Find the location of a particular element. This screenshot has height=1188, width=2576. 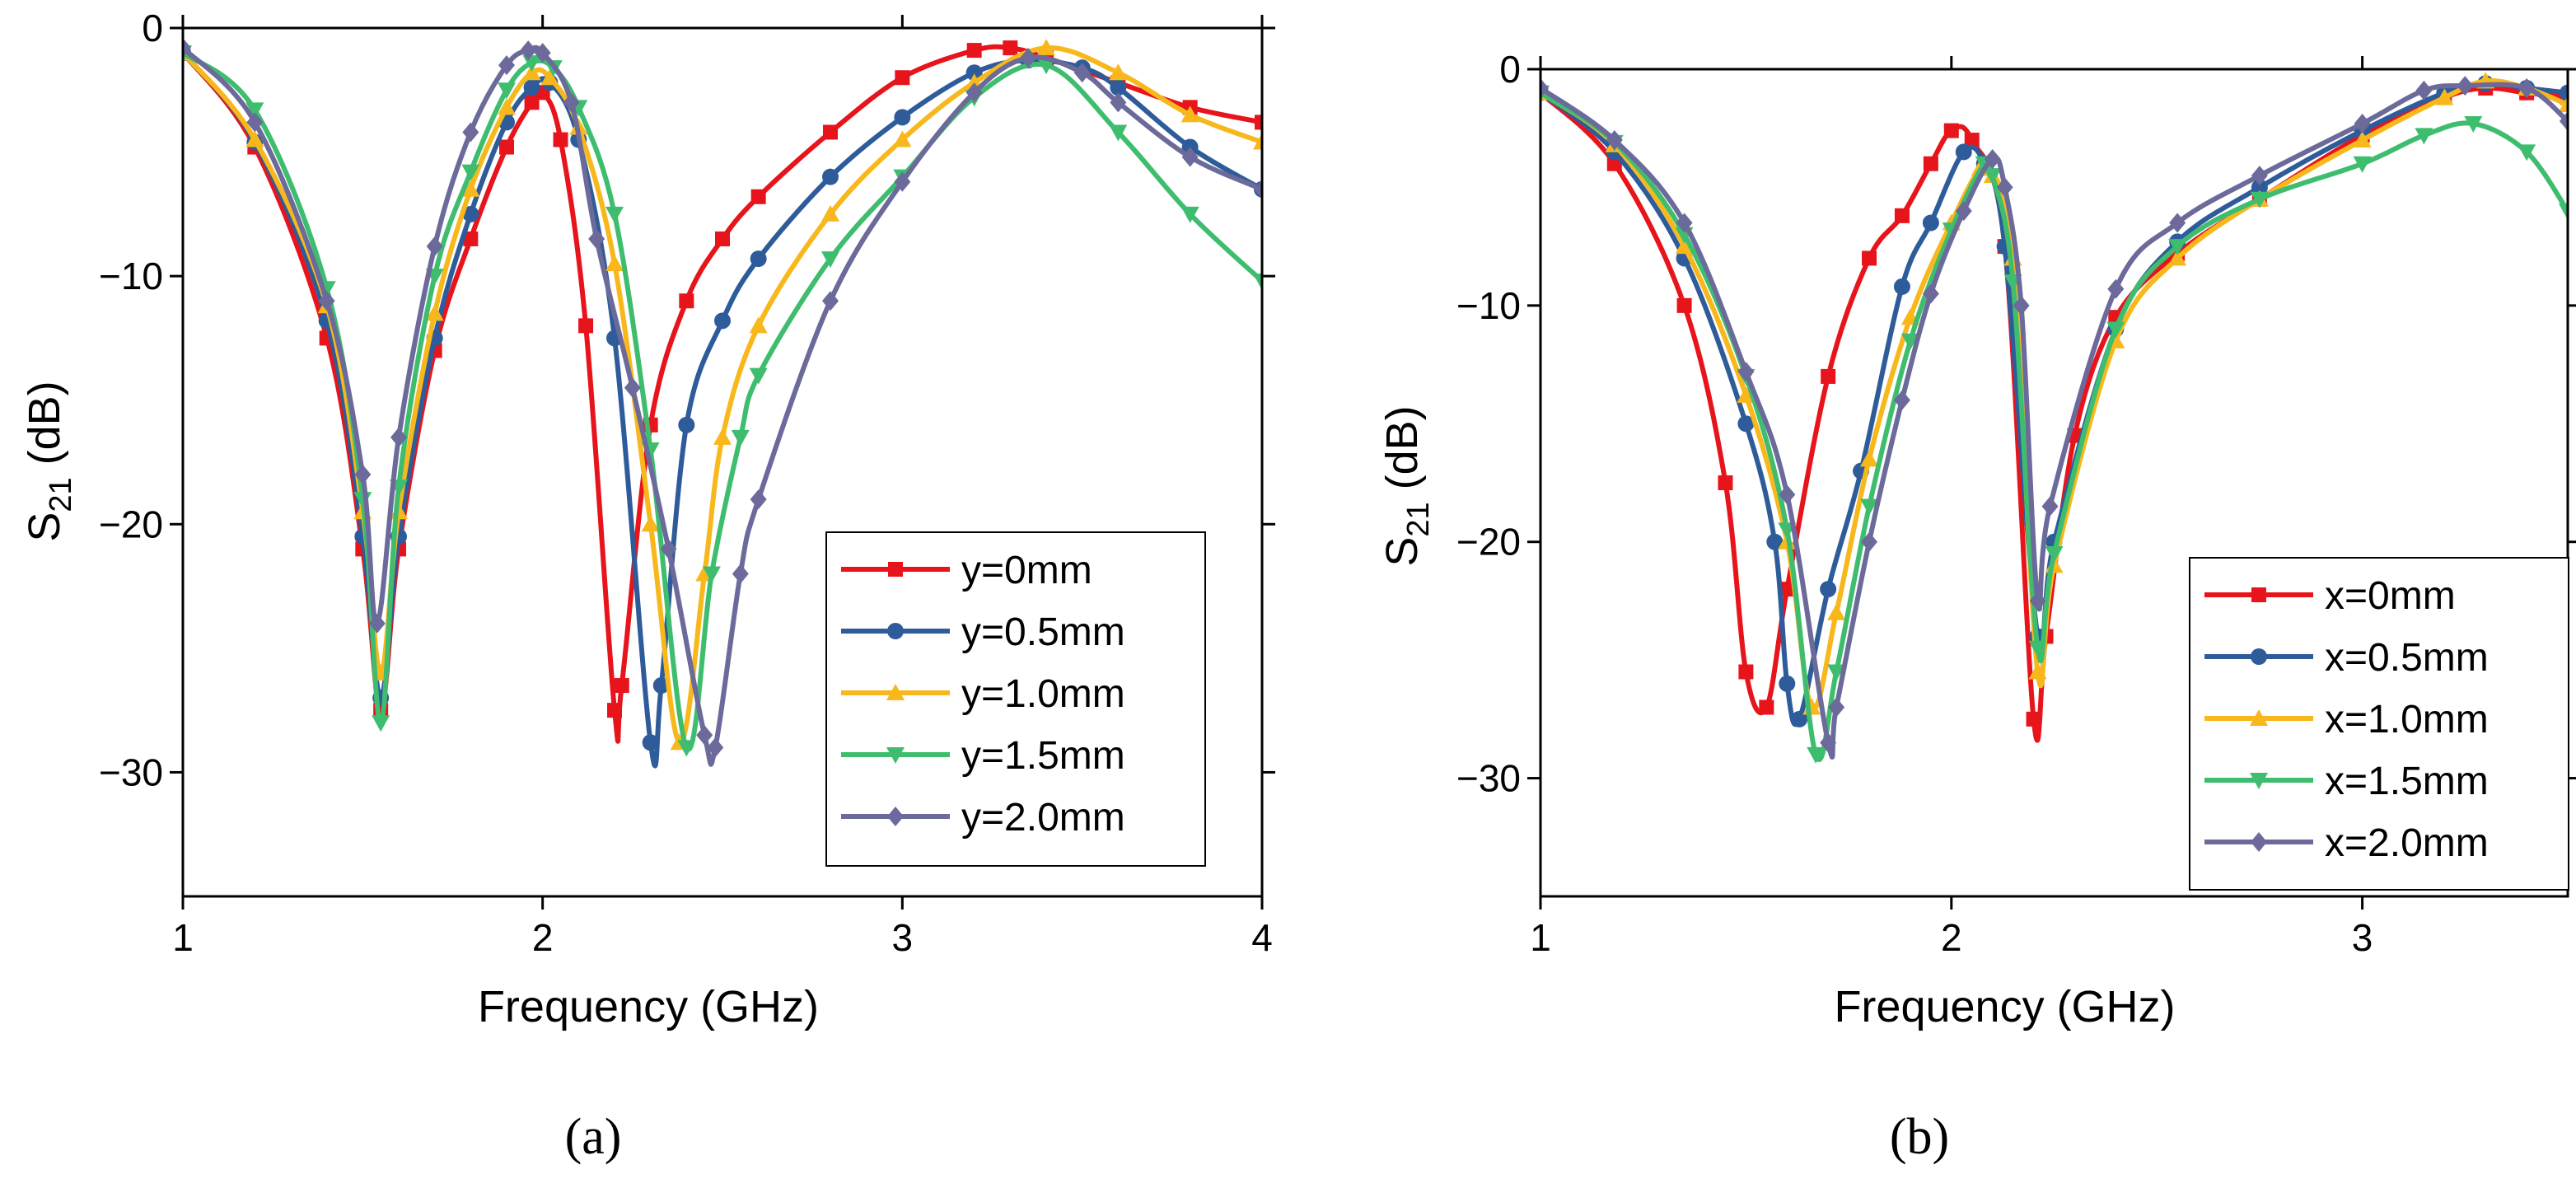

figure-caption: (b) is located at coordinates (1920, 1137).